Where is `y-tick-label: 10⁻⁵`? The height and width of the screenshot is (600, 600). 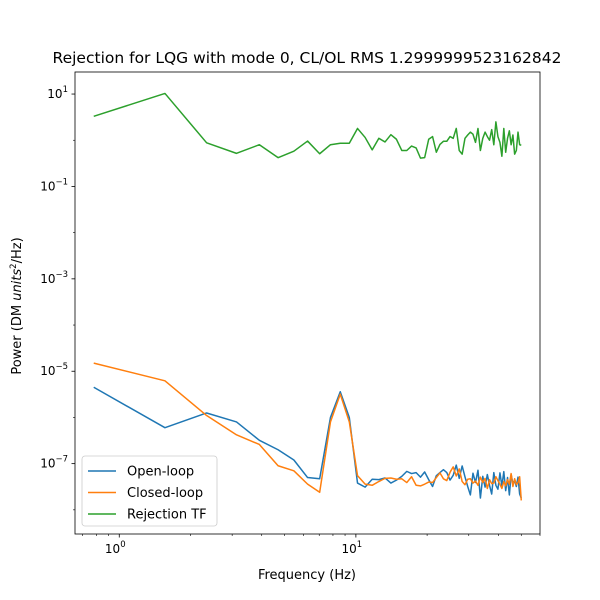
y-tick-label: 10⁻⁵ is located at coordinates (54, 370).